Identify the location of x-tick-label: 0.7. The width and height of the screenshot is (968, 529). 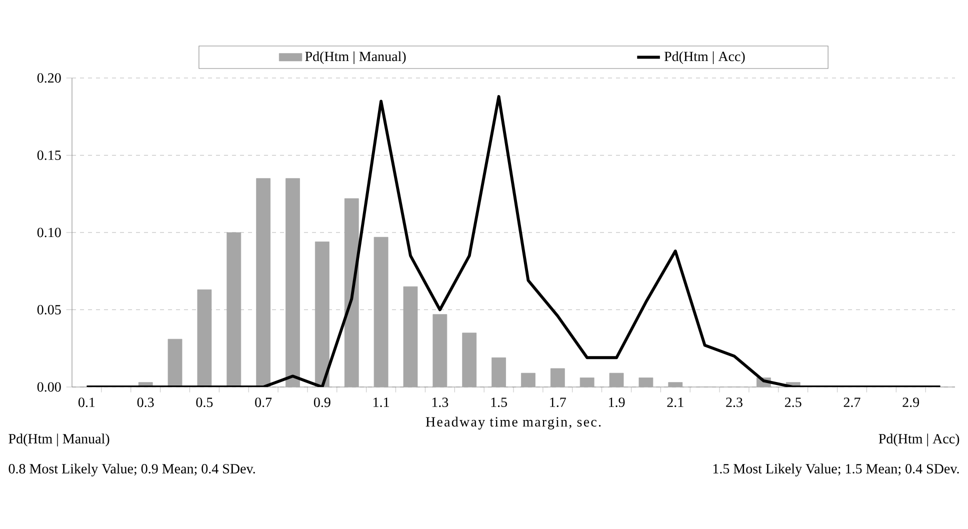
(263, 403).